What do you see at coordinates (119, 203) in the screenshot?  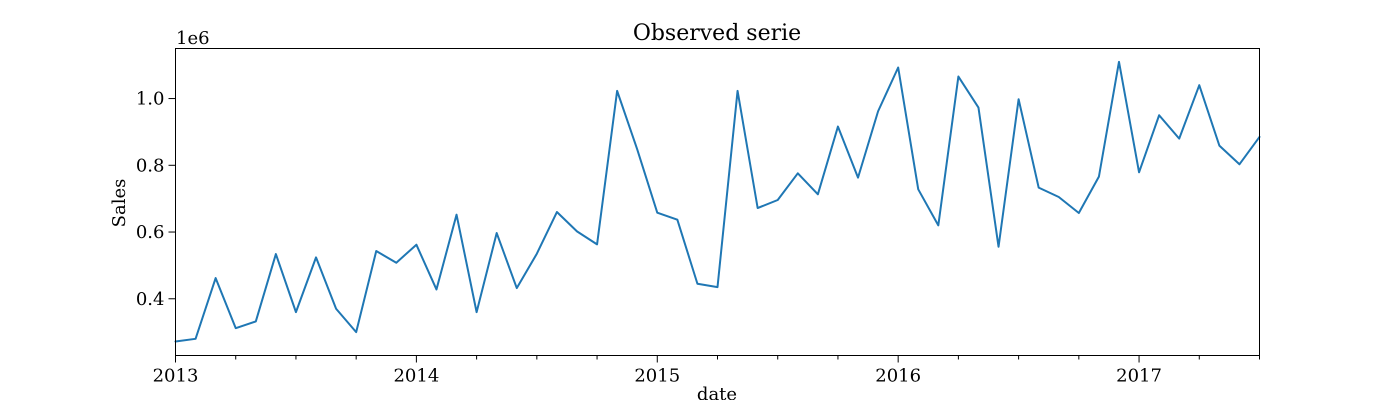 I see `y-axis-label: Sales` at bounding box center [119, 203].